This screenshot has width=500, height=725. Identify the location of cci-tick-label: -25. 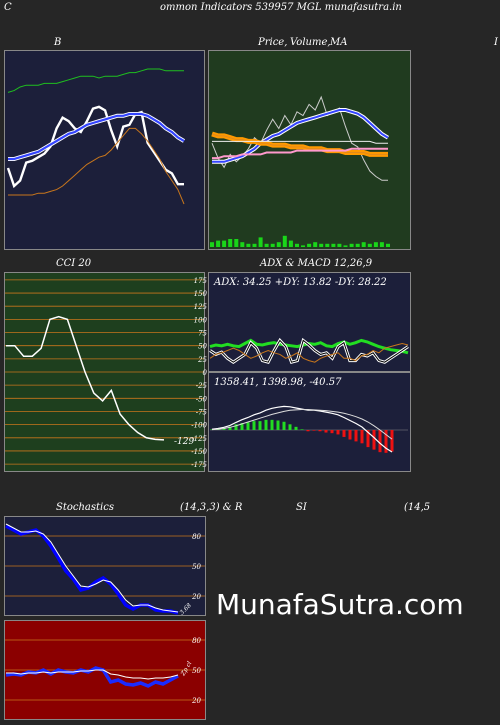
(202, 386).